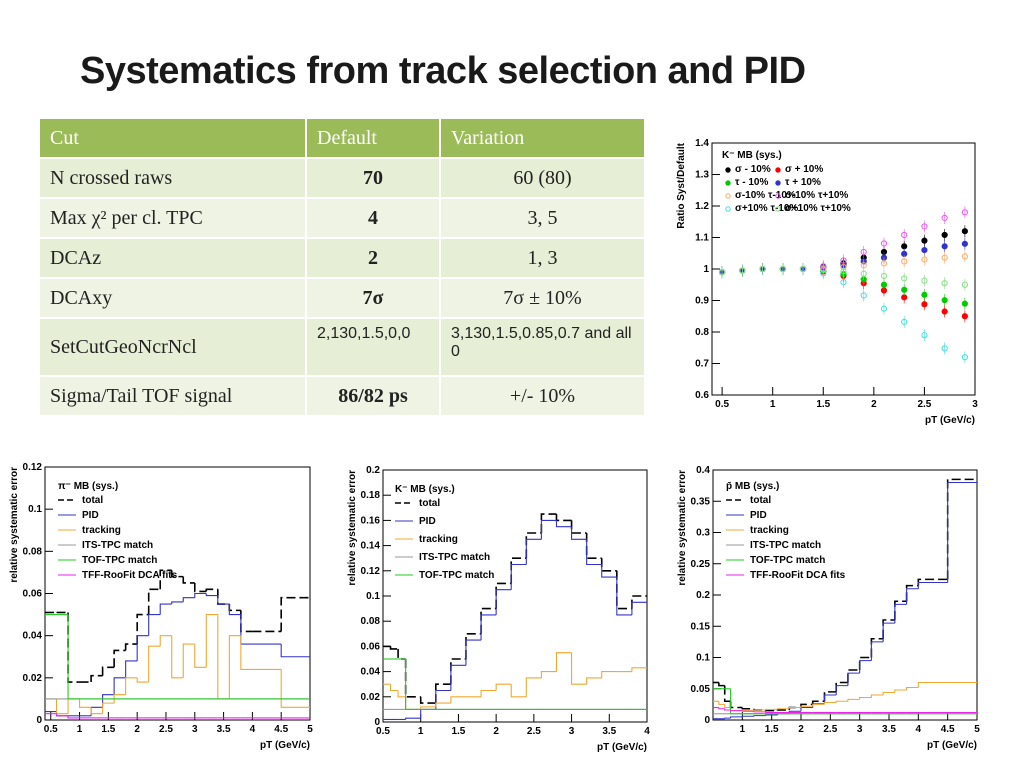 The width and height of the screenshot is (1024, 768). I want to click on x-tick-label: 4.5, so click(281, 729).